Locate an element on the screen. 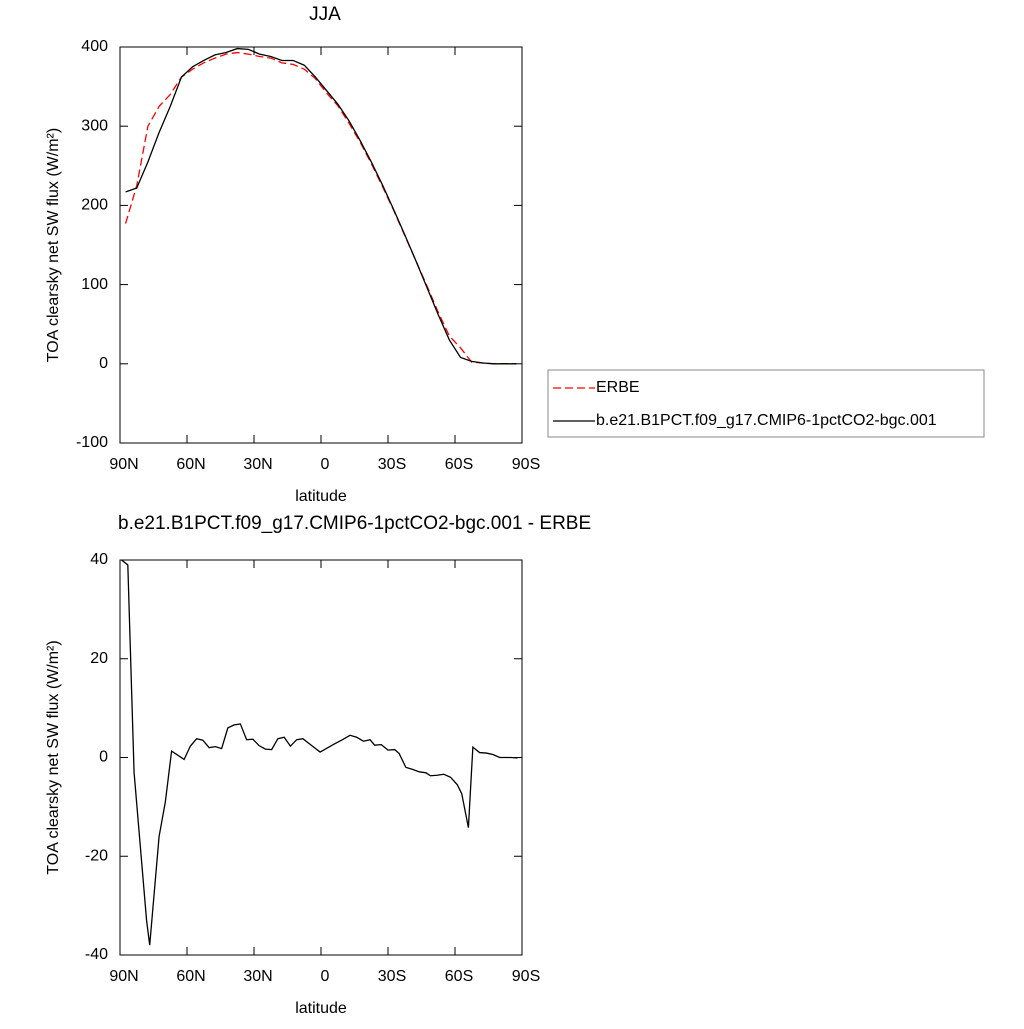  y-tick-label: 400 is located at coordinates (94, 46).